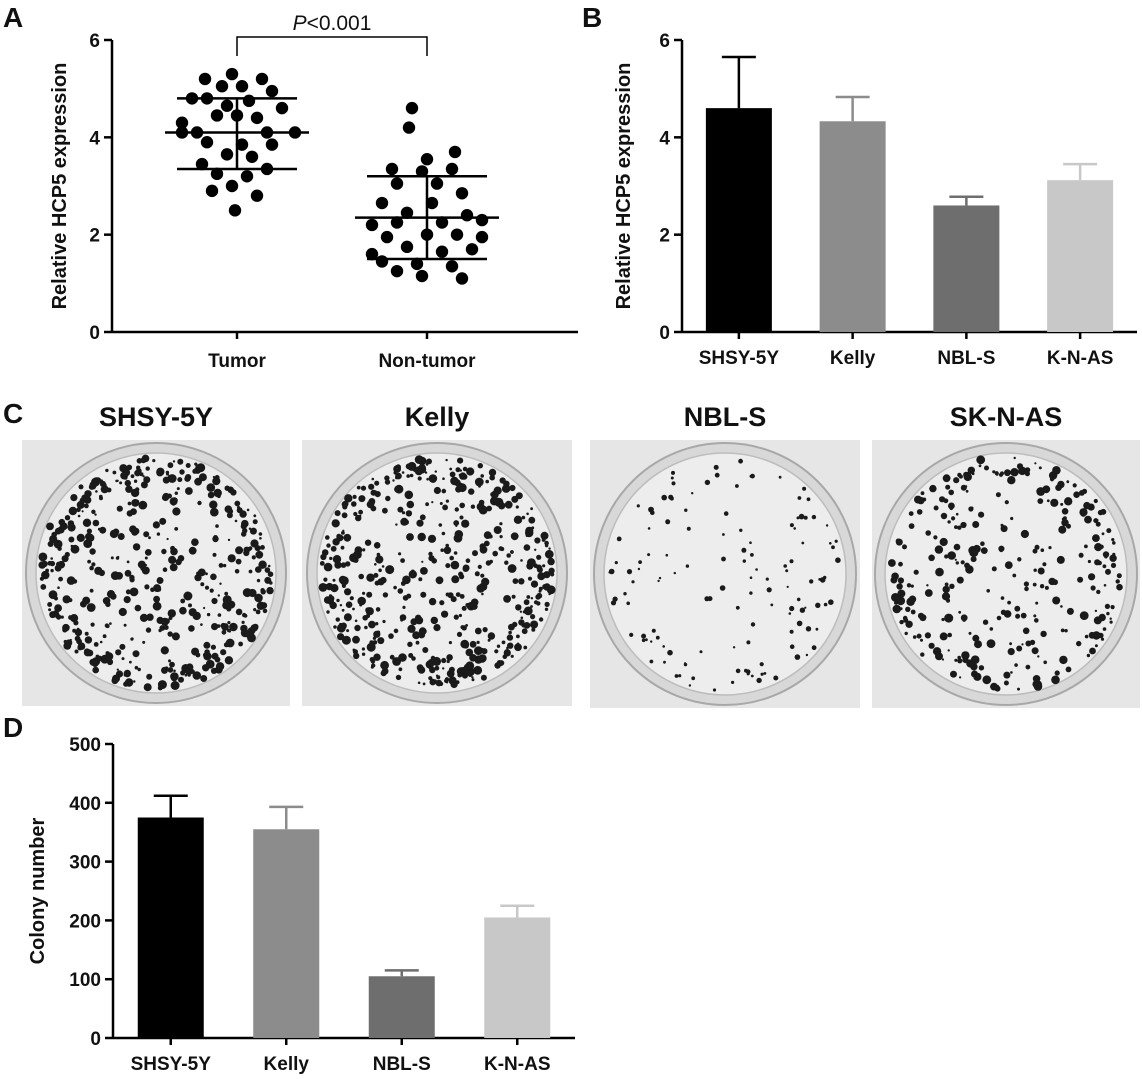 The height and width of the screenshot is (1079, 1142). I want to click on x-tick-label: Non-tumor, so click(427, 361).